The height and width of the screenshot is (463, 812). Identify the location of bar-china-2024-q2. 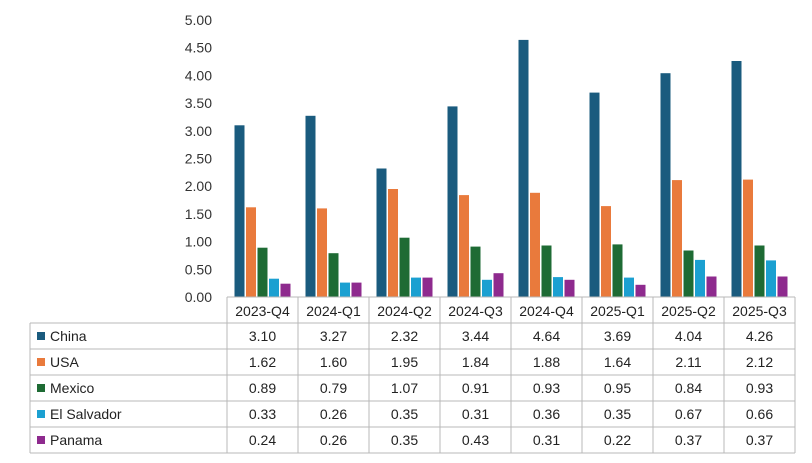
(381, 232).